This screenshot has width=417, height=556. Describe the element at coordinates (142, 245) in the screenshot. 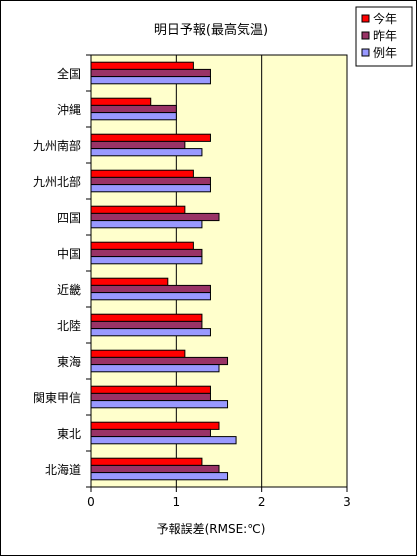

I see `bar-今年-中国` at that location.